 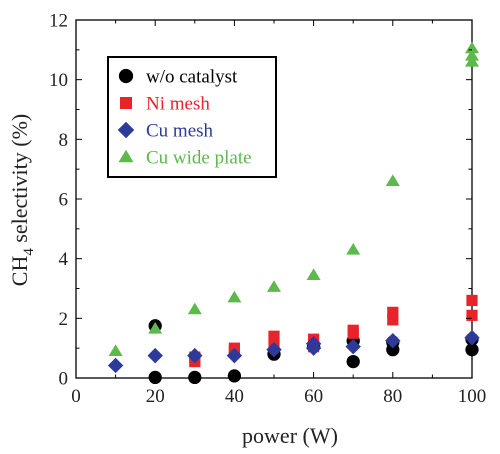 I want to click on y-tick-label: 6, so click(x=64, y=200).